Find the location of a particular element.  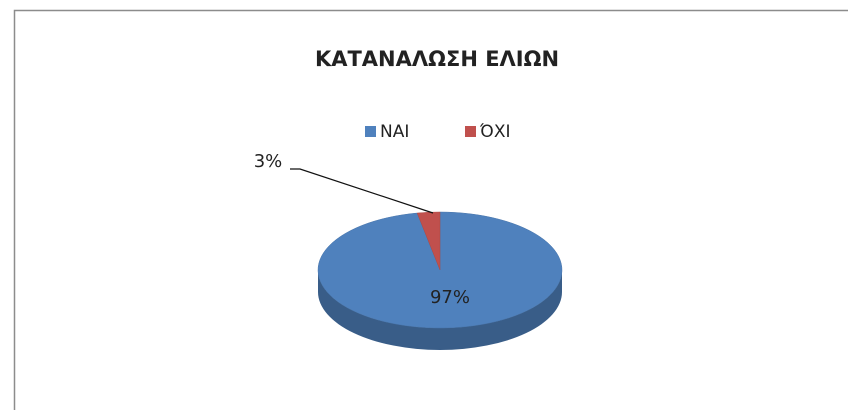

legend-label: ΌΧΙ is located at coordinates (494, 132).